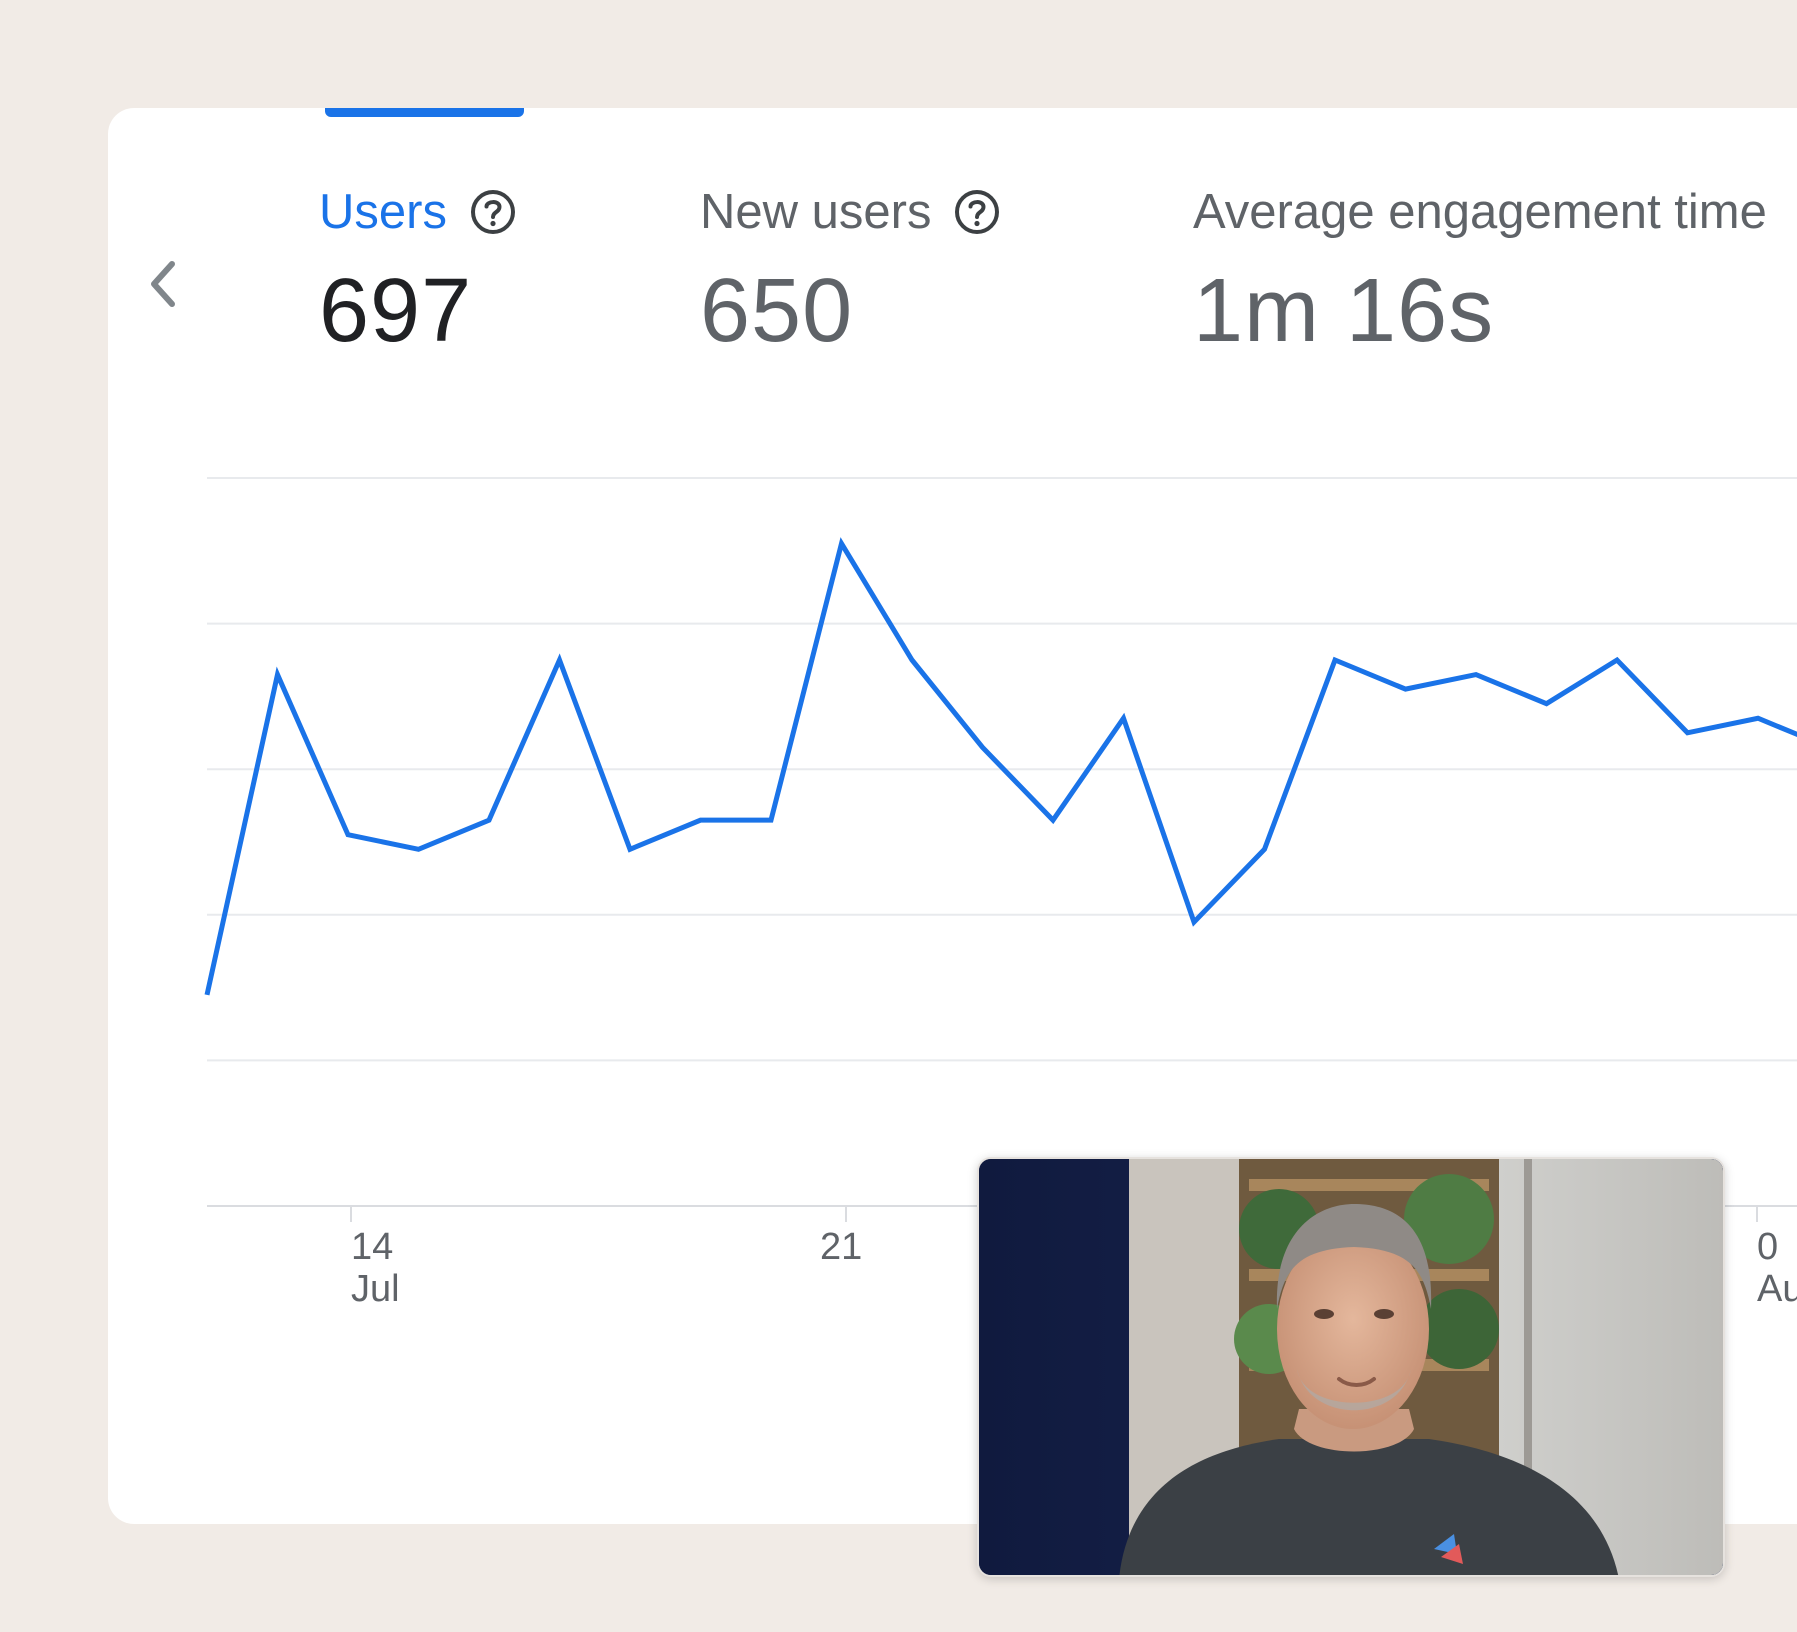  Describe the element at coordinates (816, 212) in the screenshot. I see `metric-label: New users` at that location.